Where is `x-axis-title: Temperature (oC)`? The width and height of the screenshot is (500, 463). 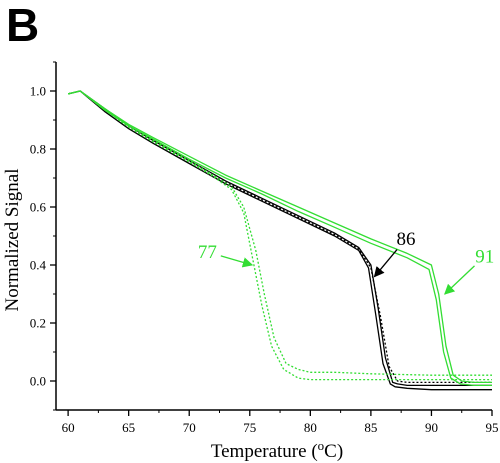 x-axis-title: Temperature (oC) is located at coordinates (277, 450).